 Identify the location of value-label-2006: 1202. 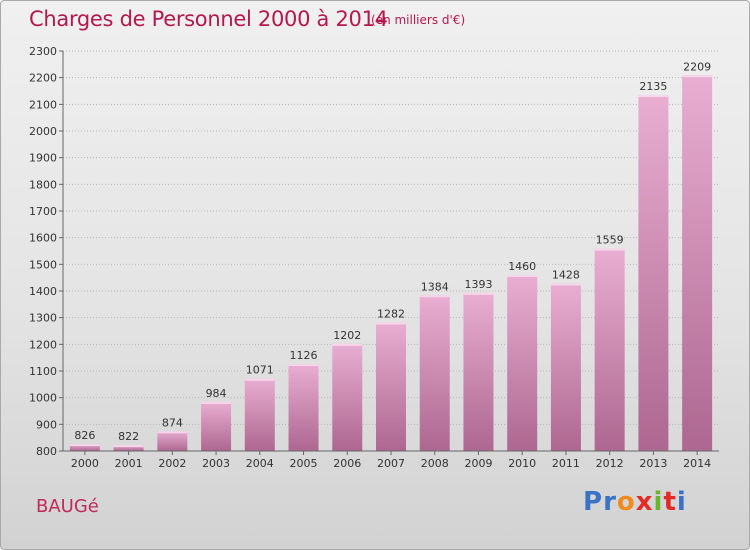
(347, 335).